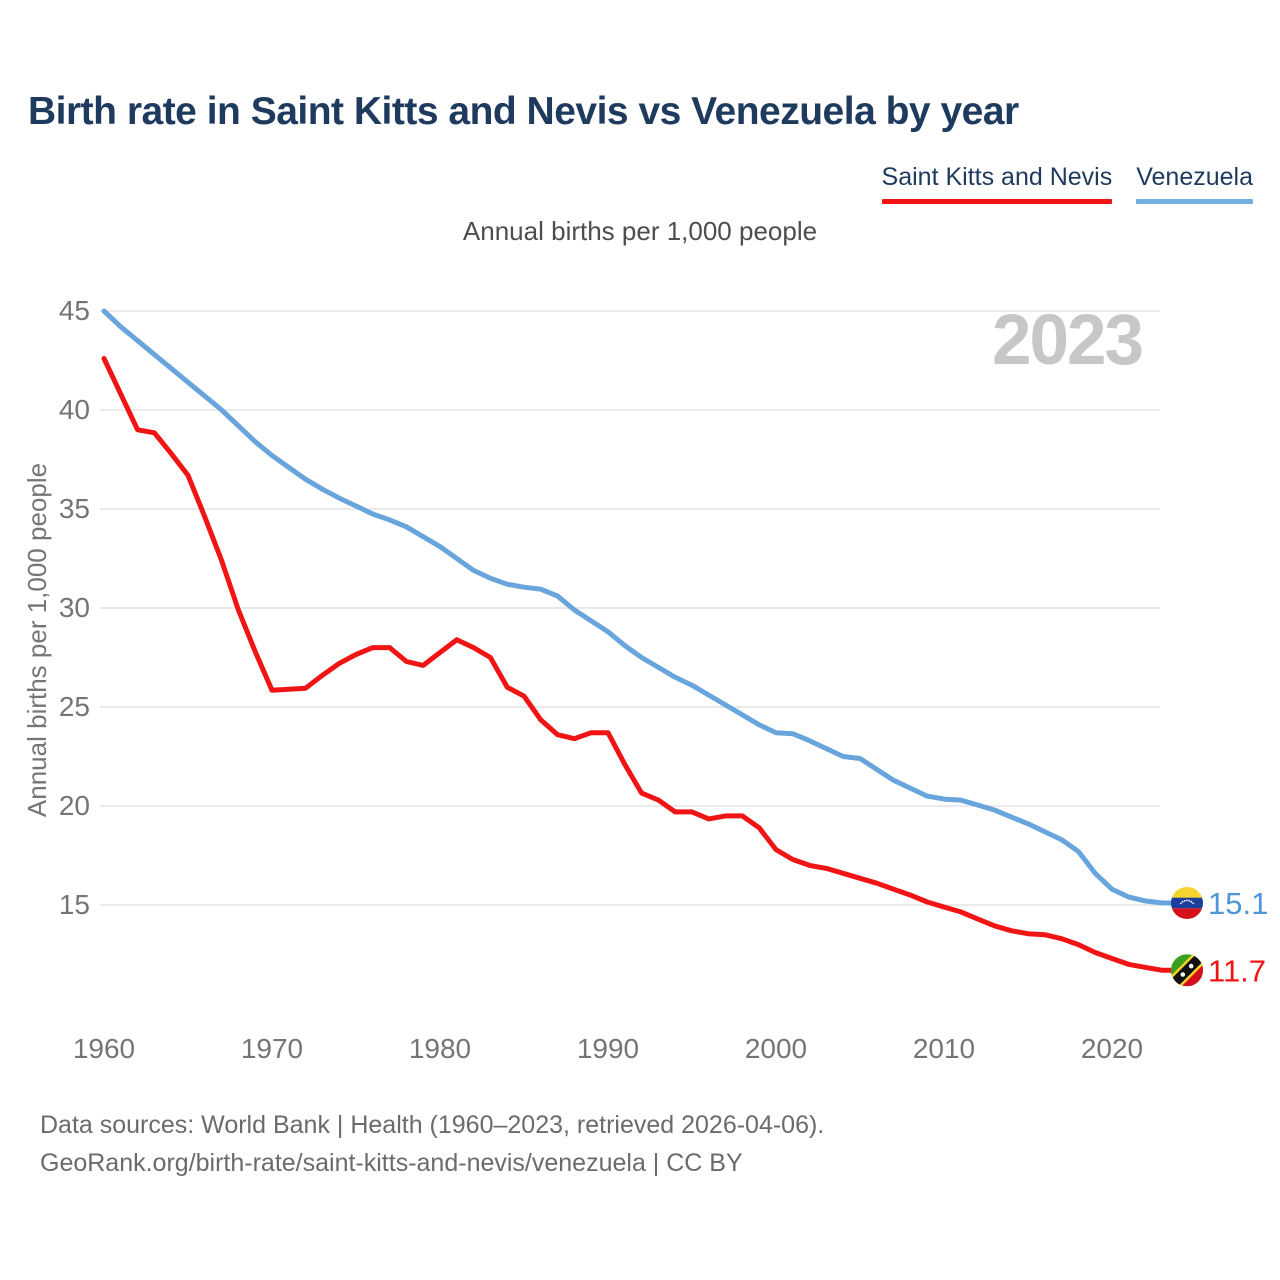 This screenshot has height=1280, width=1280. Describe the element at coordinates (608, 1048) in the screenshot. I see `x-tick-label: 1990` at that location.